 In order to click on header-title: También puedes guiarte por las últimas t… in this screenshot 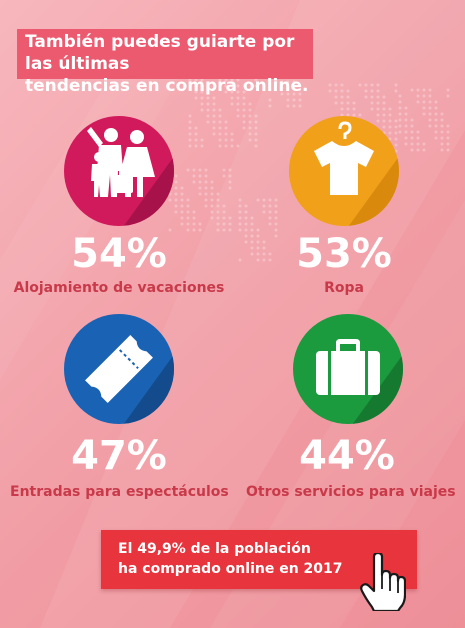, I will do `click(175, 64)`.